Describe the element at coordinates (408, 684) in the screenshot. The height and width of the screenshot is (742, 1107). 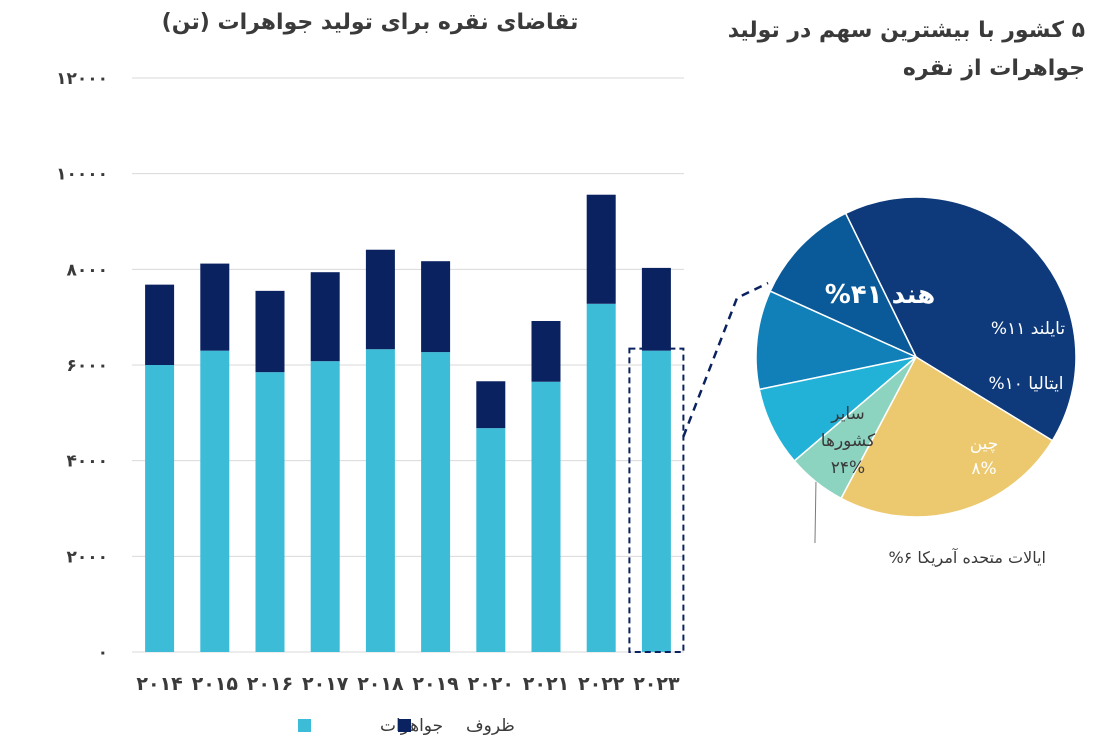
I see `bar-chart-x-axis: ۲۰۱۴ ۲۰۱۵ ۲۰۱۶ ۲۰۱۷ ۲۰۱۸ ۲۰۱۹ ۲۰۲۰ ۲۰۲۱ ۲۰۲۲ ۲۰۲۳` at that location.